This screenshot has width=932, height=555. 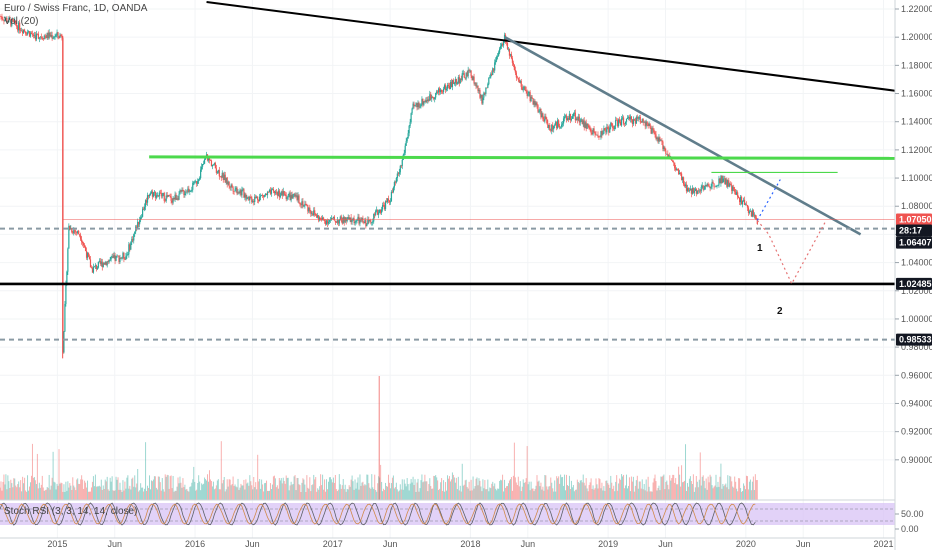 What do you see at coordinates (916, 94) in the screenshot?
I see `y-tick-label: 1.16000` at bounding box center [916, 94].